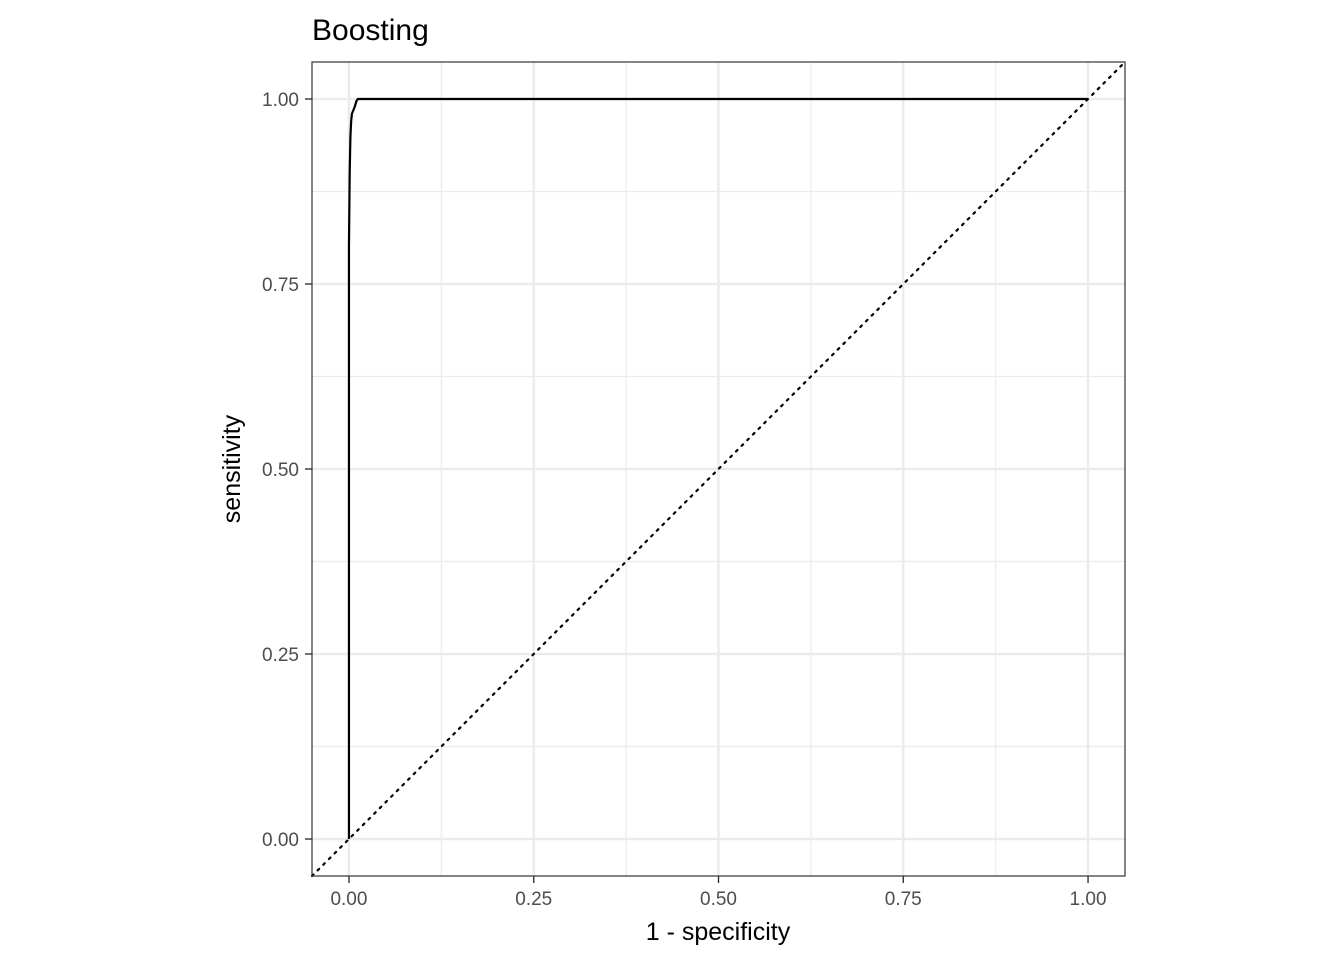 The height and width of the screenshot is (960, 1344). Describe the element at coordinates (280, 470) in the screenshot. I see `y-tick-label: 0.50` at that location.